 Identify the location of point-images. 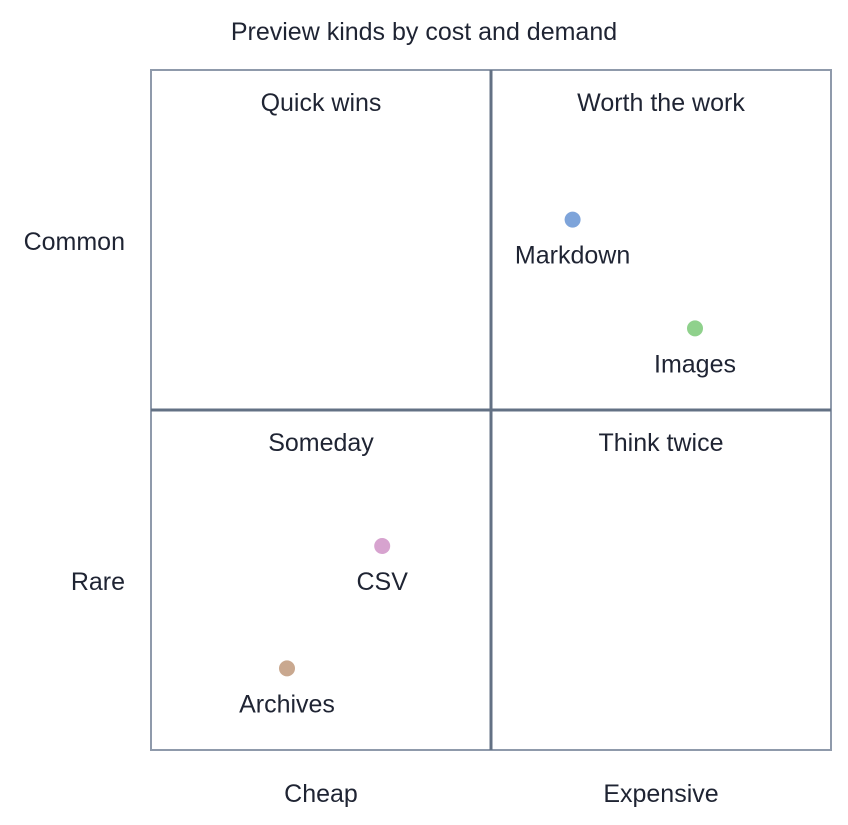
(695, 328).